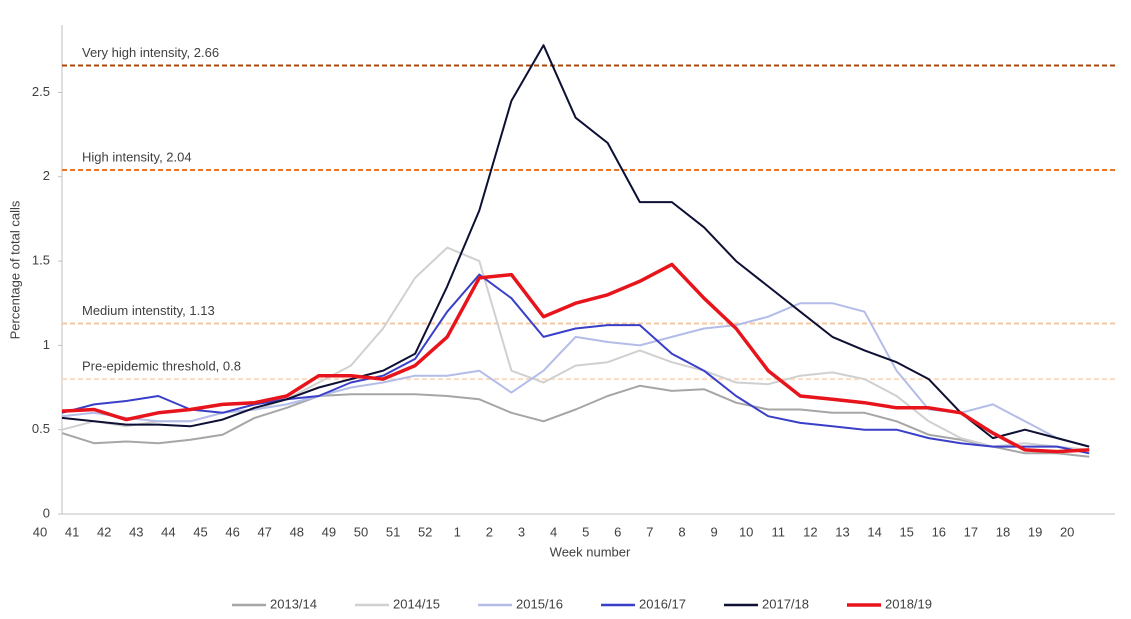 Image resolution: width=1131 pixels, height=619 pixels. What do you see at coordinates (148, 310) in the screenshot?
I see `threshold-label: Medium intenstity, 1.13` at bounding box center [148, 310].